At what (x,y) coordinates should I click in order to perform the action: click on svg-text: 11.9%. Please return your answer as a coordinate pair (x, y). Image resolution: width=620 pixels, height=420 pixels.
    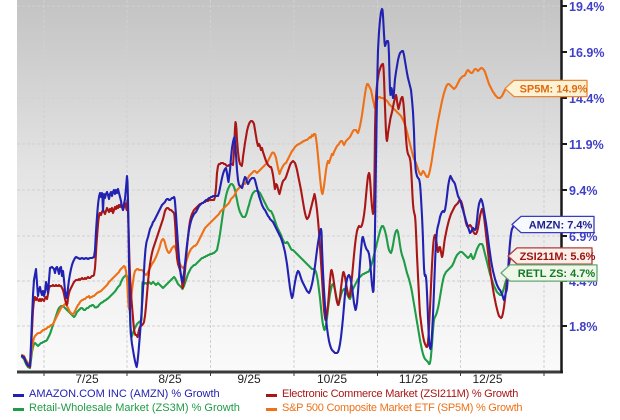
    Looking at the image, I should click on (586, 145).